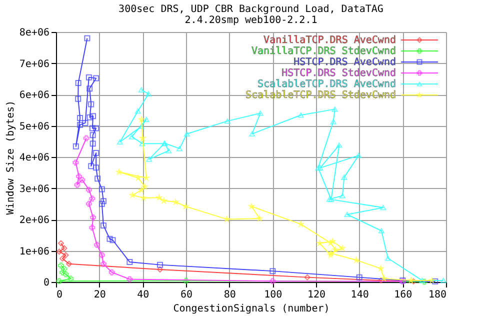 Image resolution: width=480 pixels, height=320 pixels. I want to click on x-tick-label: 180, so click(437, 295).